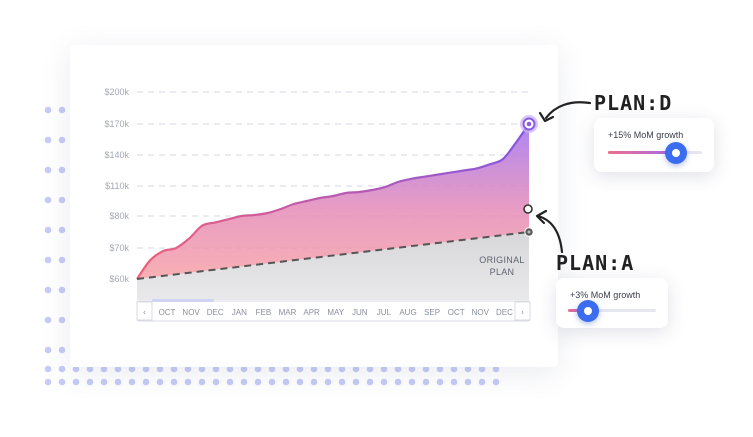 The image size is (753, 437). What do you see at coordinates (529, 124) in the screenshot?
I see `plan-d-marker-core` at bounding box center [529, 124].